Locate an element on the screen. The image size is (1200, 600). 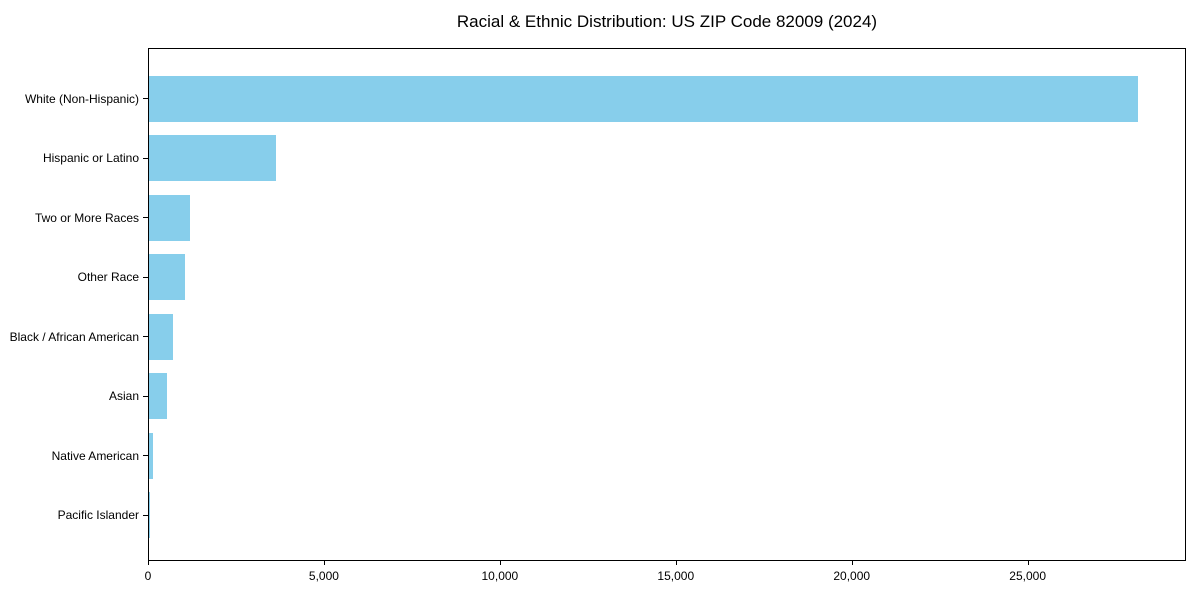
y-tick-label-two-or-more-races: Two or More Races is located at coordinates (86, 217).